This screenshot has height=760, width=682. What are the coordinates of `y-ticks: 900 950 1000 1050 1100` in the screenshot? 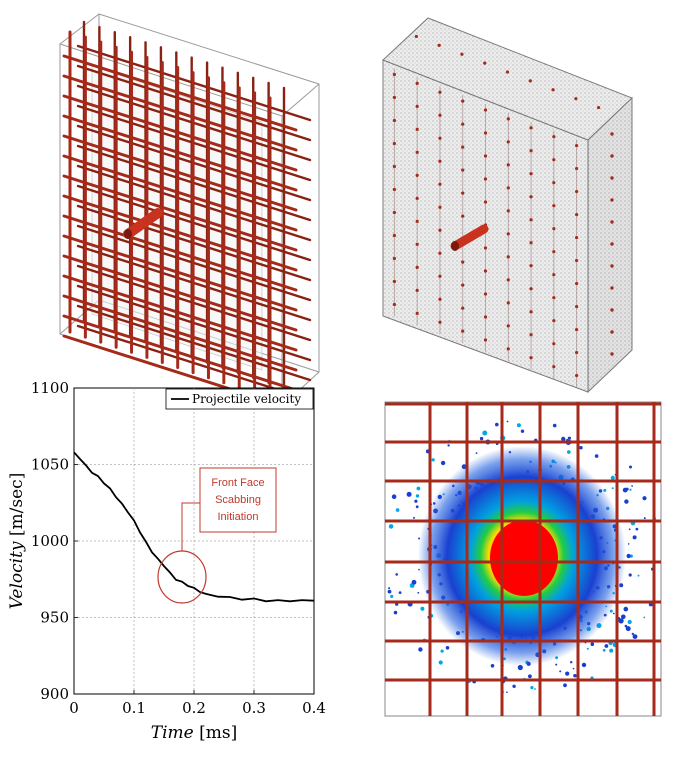 It's located at (54, 541).